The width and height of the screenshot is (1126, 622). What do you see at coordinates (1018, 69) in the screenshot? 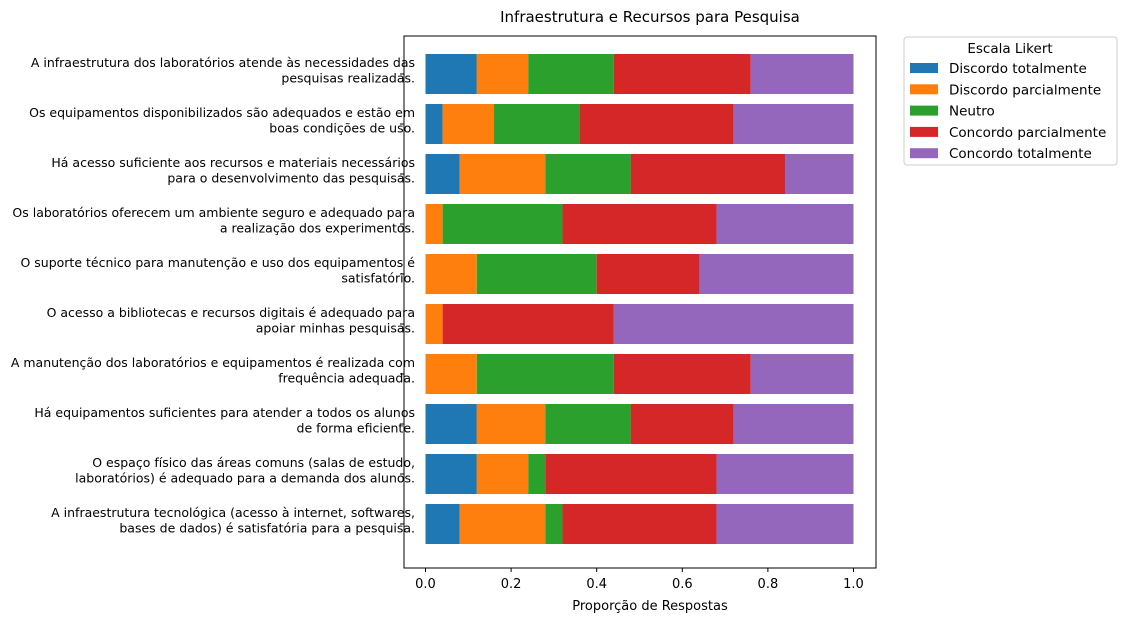
I see `legend-entry-0: Discordo totalmente` at bounding box center [1018, 69].